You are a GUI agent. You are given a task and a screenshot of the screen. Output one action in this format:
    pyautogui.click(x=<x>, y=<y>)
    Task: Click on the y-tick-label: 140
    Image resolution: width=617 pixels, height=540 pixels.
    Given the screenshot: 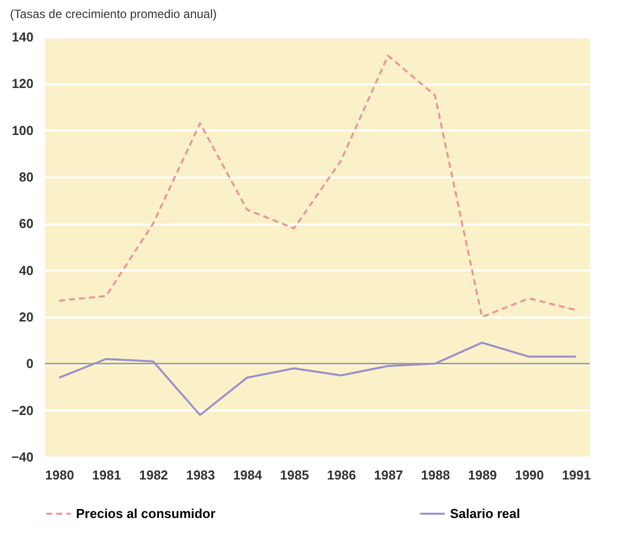 What is the action you would take?
    pyautogui.click(x=23, y=37)
    